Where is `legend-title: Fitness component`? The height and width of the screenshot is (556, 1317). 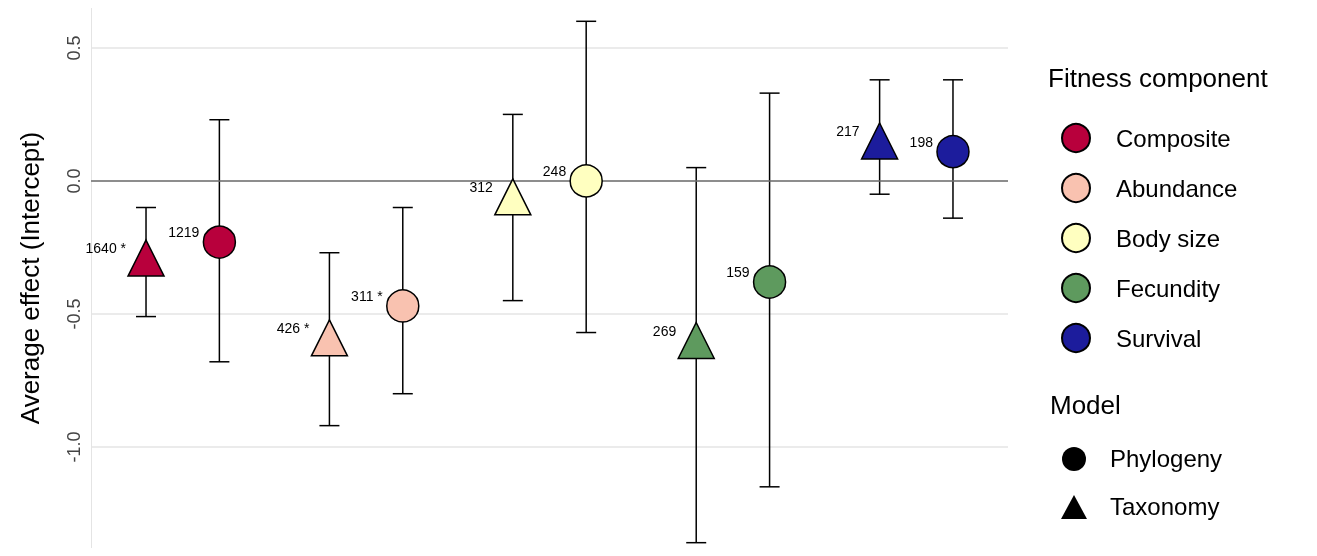 legend-title: Fitness component is located at coordinates (1158, 78).